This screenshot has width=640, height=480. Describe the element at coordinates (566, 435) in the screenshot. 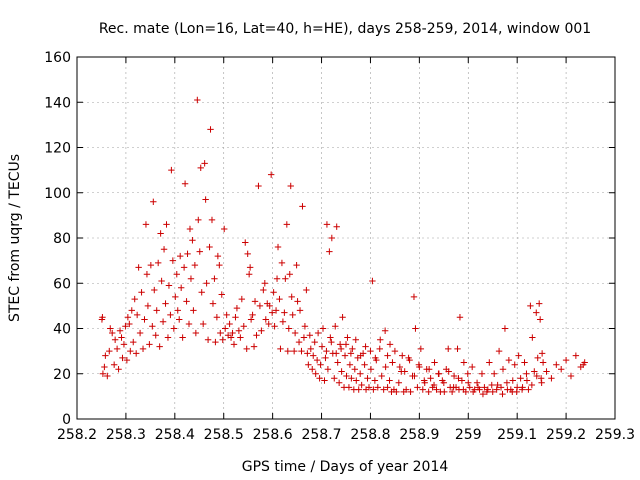

I see `x-tick-label: 259.2` at that location.